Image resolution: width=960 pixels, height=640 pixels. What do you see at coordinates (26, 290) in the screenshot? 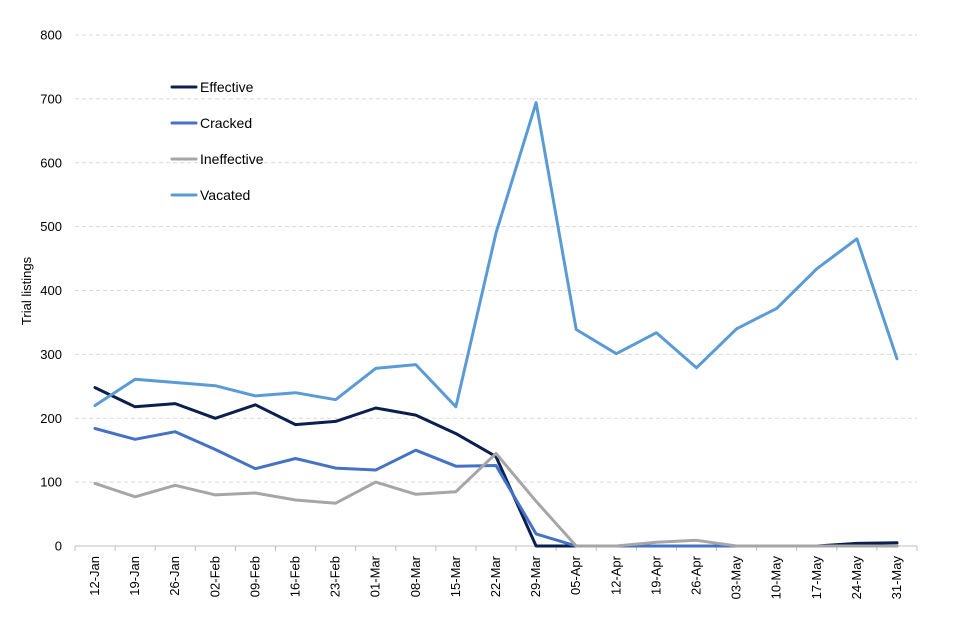
I see `y-axis-title: Trial listings` at bounding box center [26, 290].